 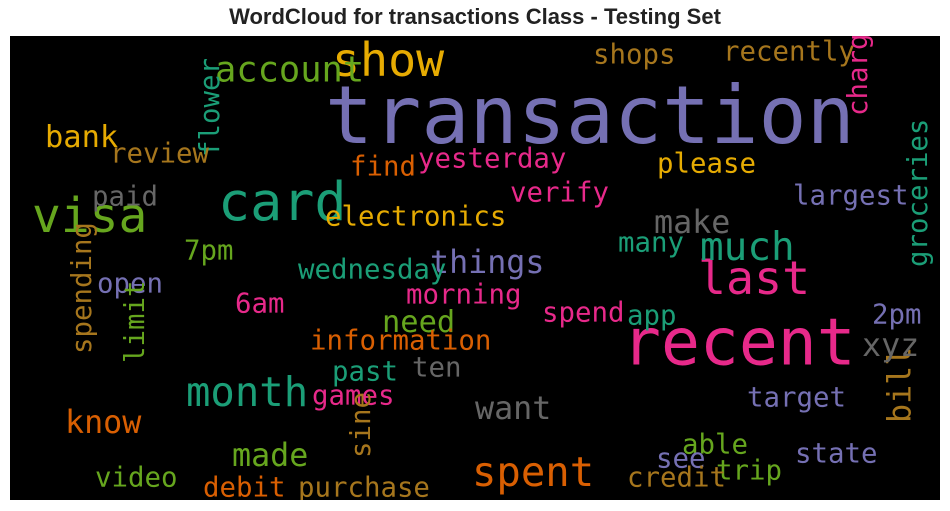 I want to click on word-recent: recent, so click(x=739, y=343).